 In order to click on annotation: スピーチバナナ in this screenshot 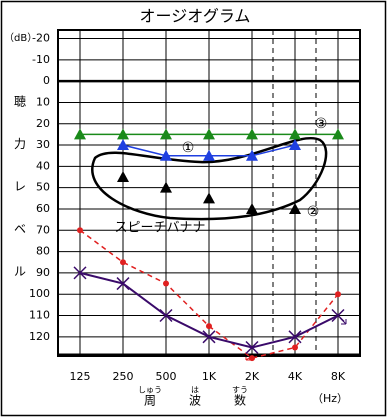, I will do `click(159, 228)`.